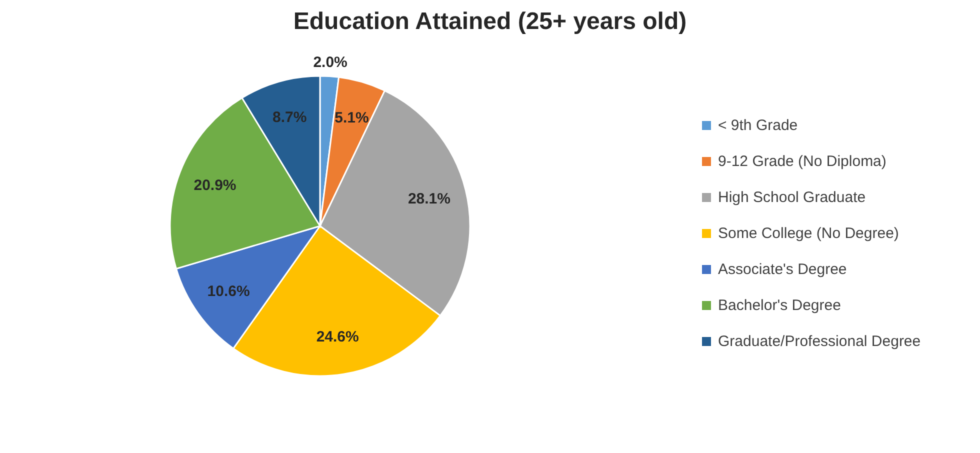 The image size is (980, 453). What do you see at coordinates (490, 22) in the screenshot?
I see `chart-title: Education Attained (25+ years old)` at bounding box center [490, 22].